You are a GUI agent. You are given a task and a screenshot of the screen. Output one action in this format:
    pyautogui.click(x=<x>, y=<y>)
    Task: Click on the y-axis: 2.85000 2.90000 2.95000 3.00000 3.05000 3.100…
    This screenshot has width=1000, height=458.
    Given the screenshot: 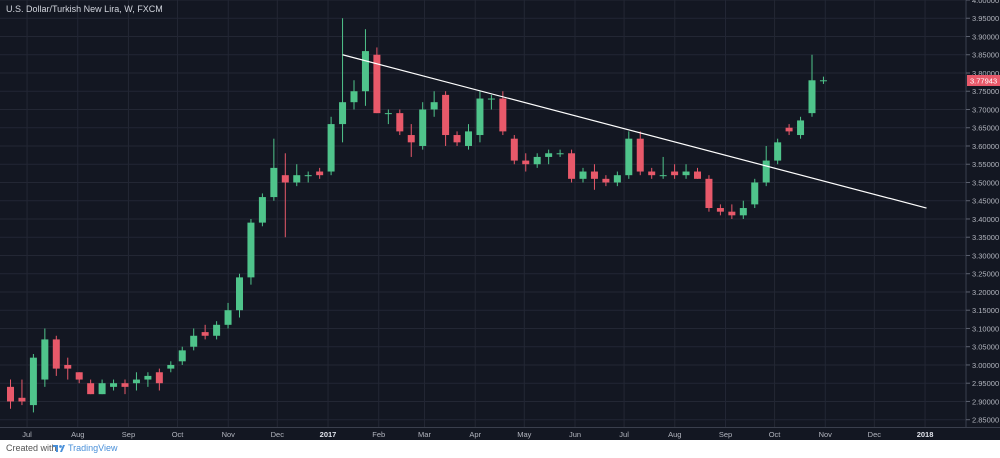 What is the action you would take?
    pyautogui.click(x=982, y=212)
    